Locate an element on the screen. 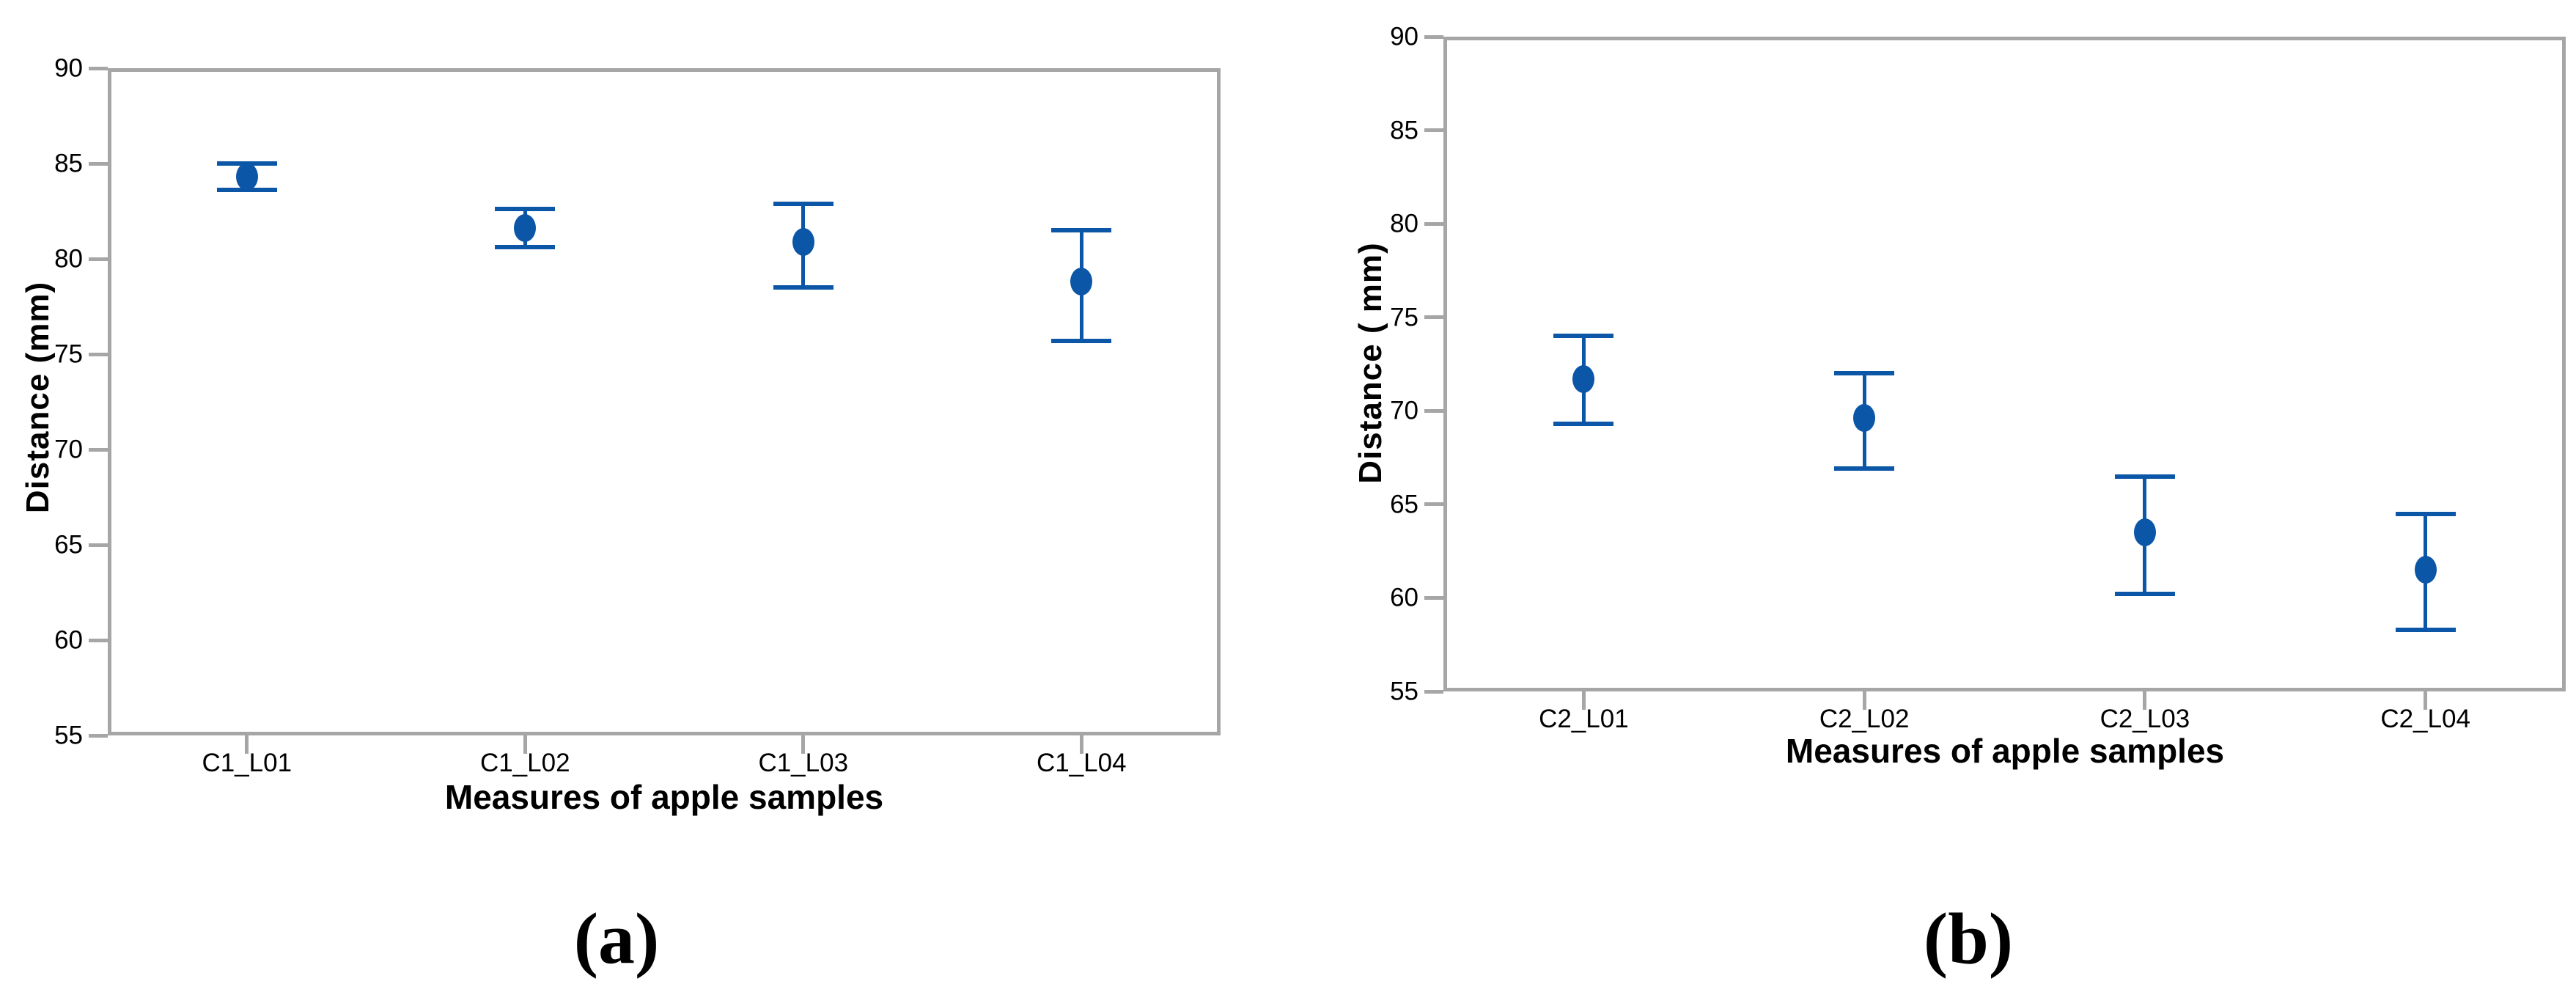 This screenshot has width=2576, height=995. x-category-label: C1_L01 is located at coordinates (247, 763).